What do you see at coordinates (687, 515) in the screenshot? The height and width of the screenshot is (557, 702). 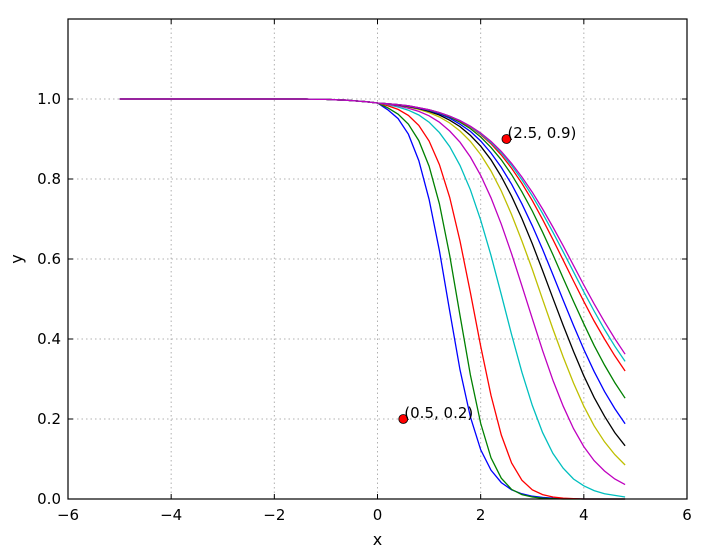 I see `x-tick-label: 6` at bounding box center [687, 515].